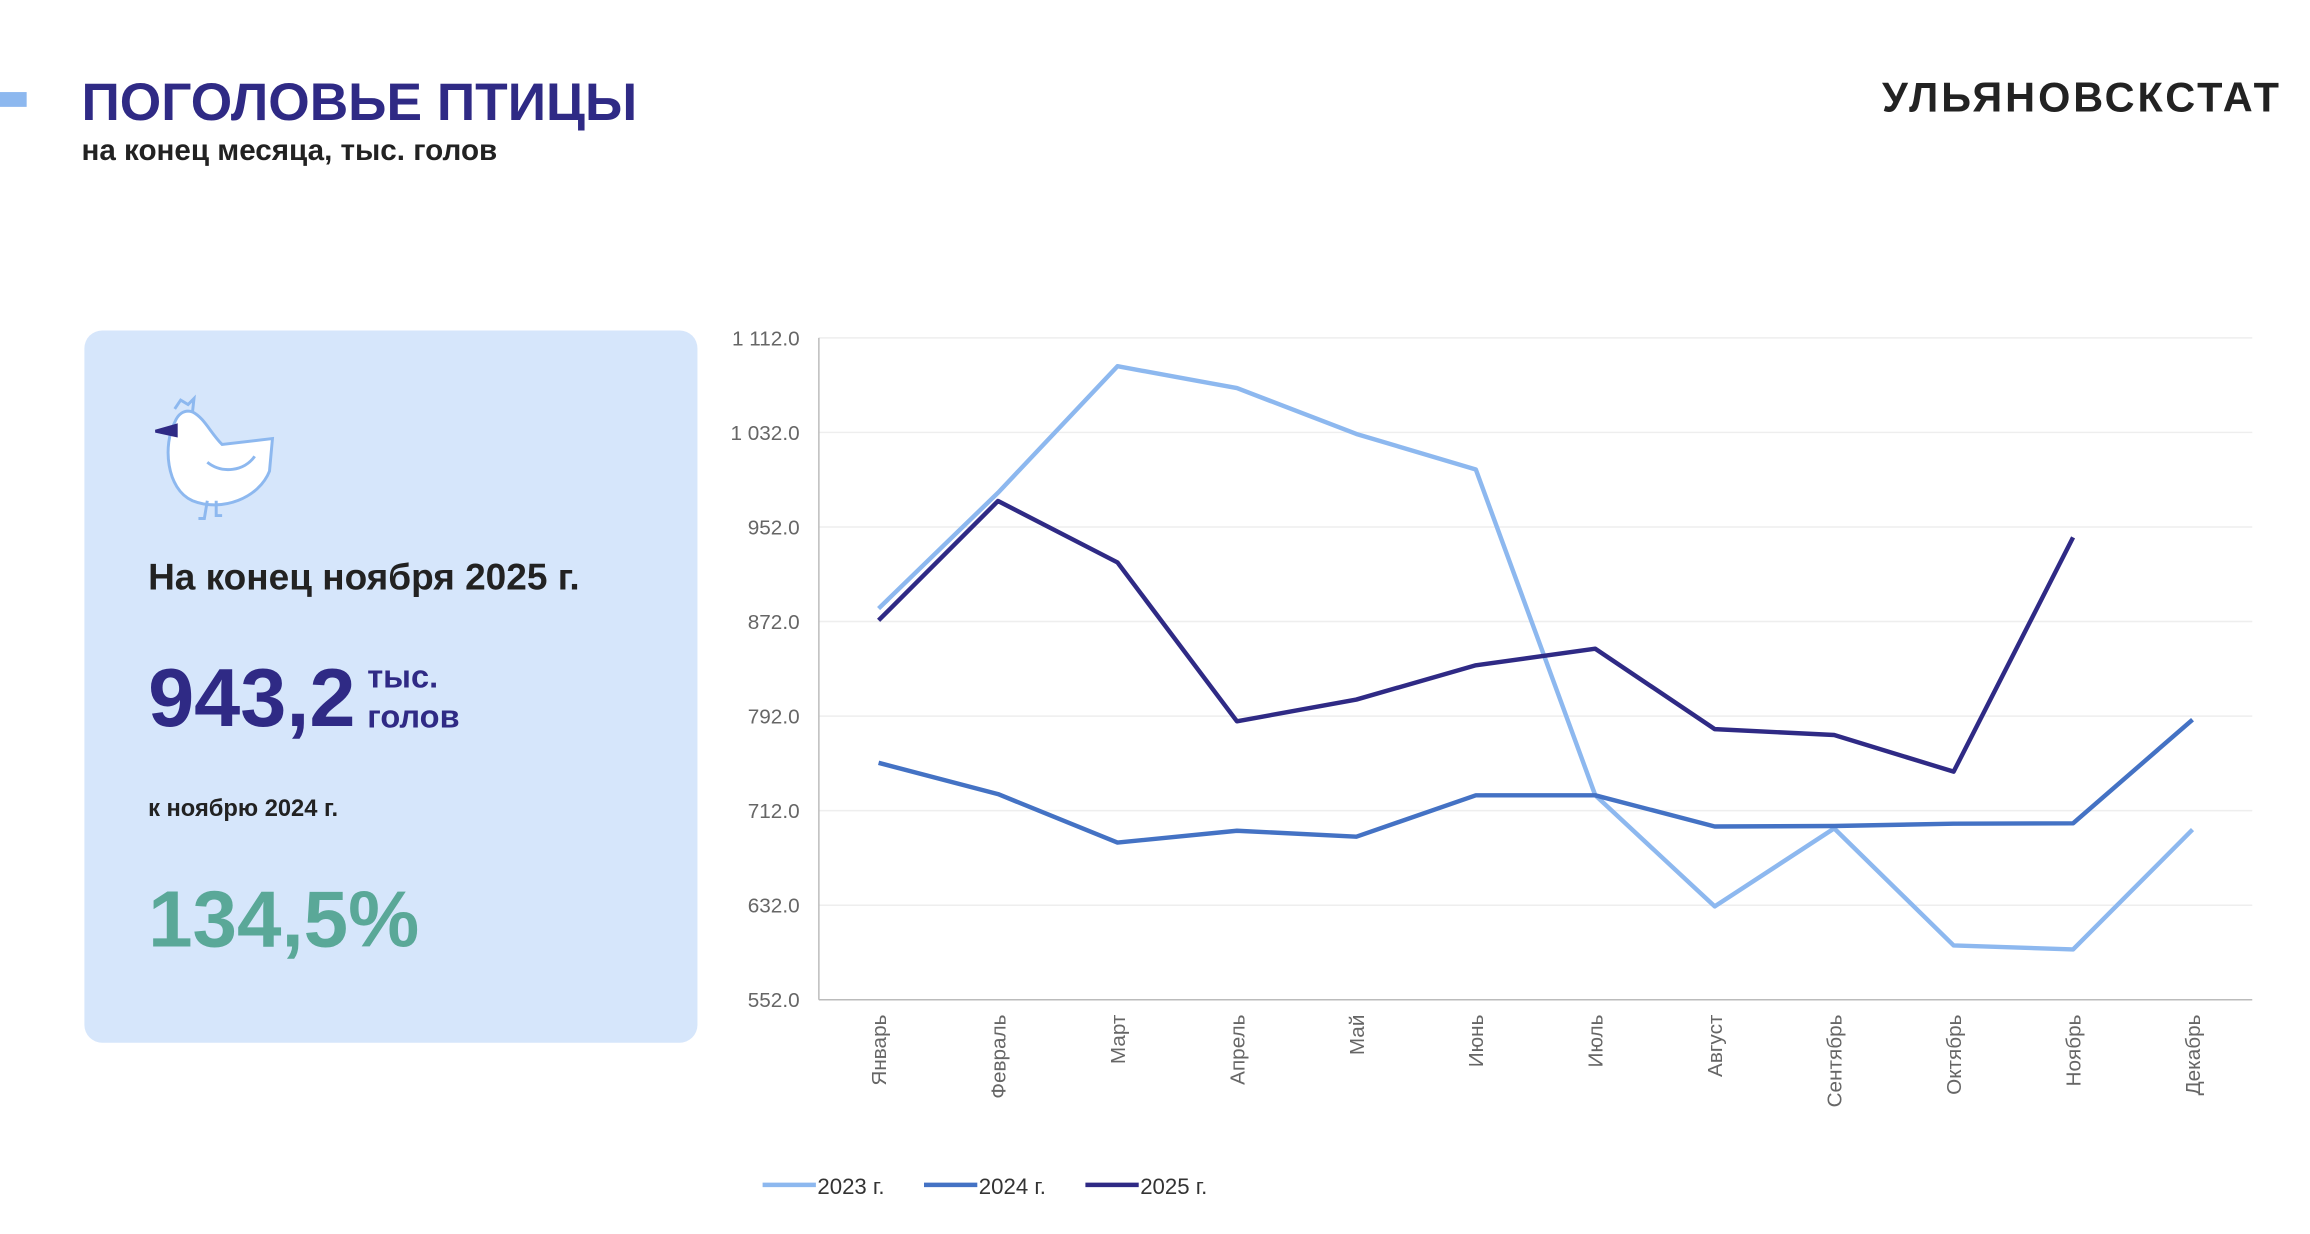 This screenshot has height=1234, width=2310. Describe the element at coordinates (1954, 1055) in the screenshot. I see `x-tick-label: Октябрь` at that location.